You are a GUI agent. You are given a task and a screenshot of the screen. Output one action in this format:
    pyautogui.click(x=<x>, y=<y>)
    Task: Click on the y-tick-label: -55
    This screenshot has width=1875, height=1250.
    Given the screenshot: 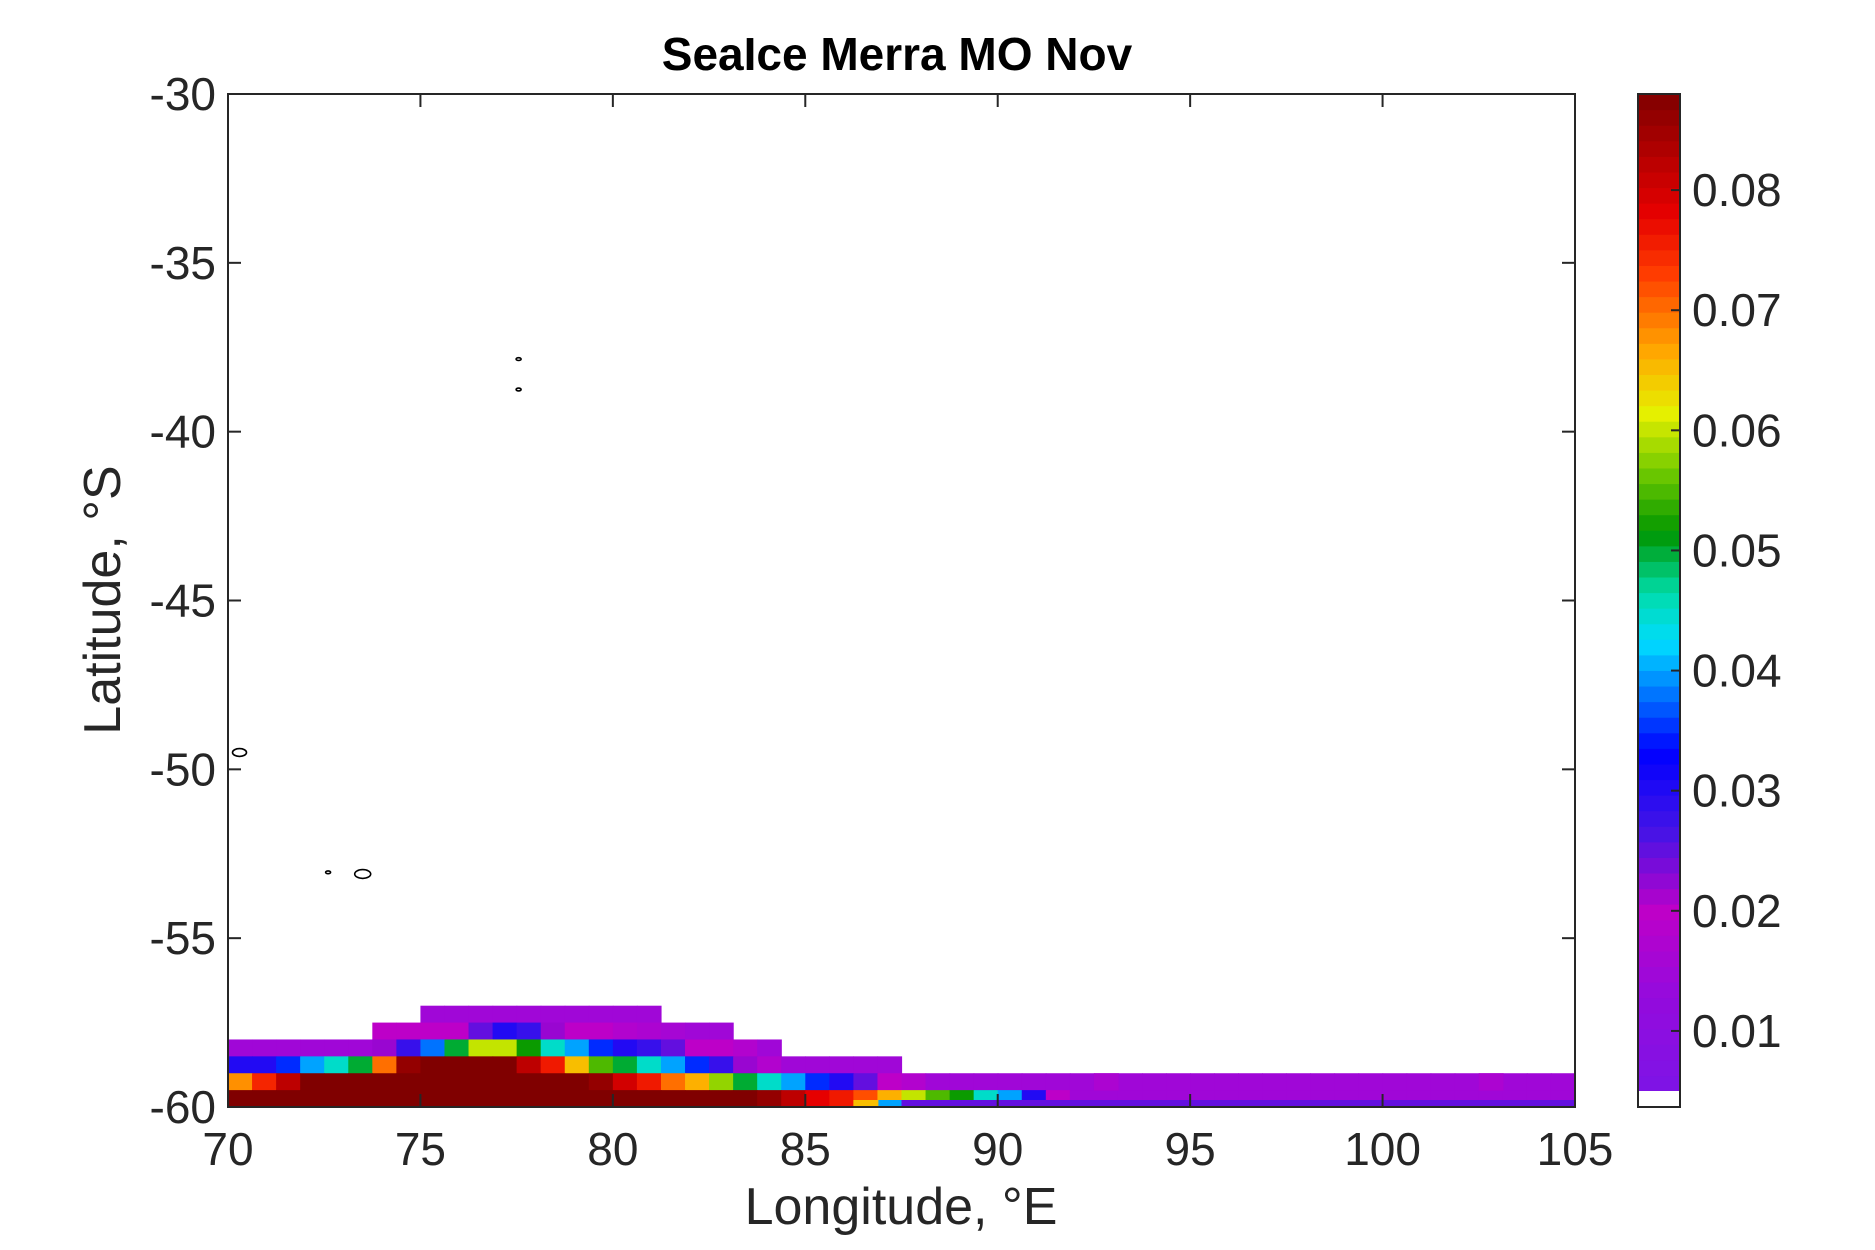 What is the action you would take?
    pyautogui.click(x=183, y=938)
    